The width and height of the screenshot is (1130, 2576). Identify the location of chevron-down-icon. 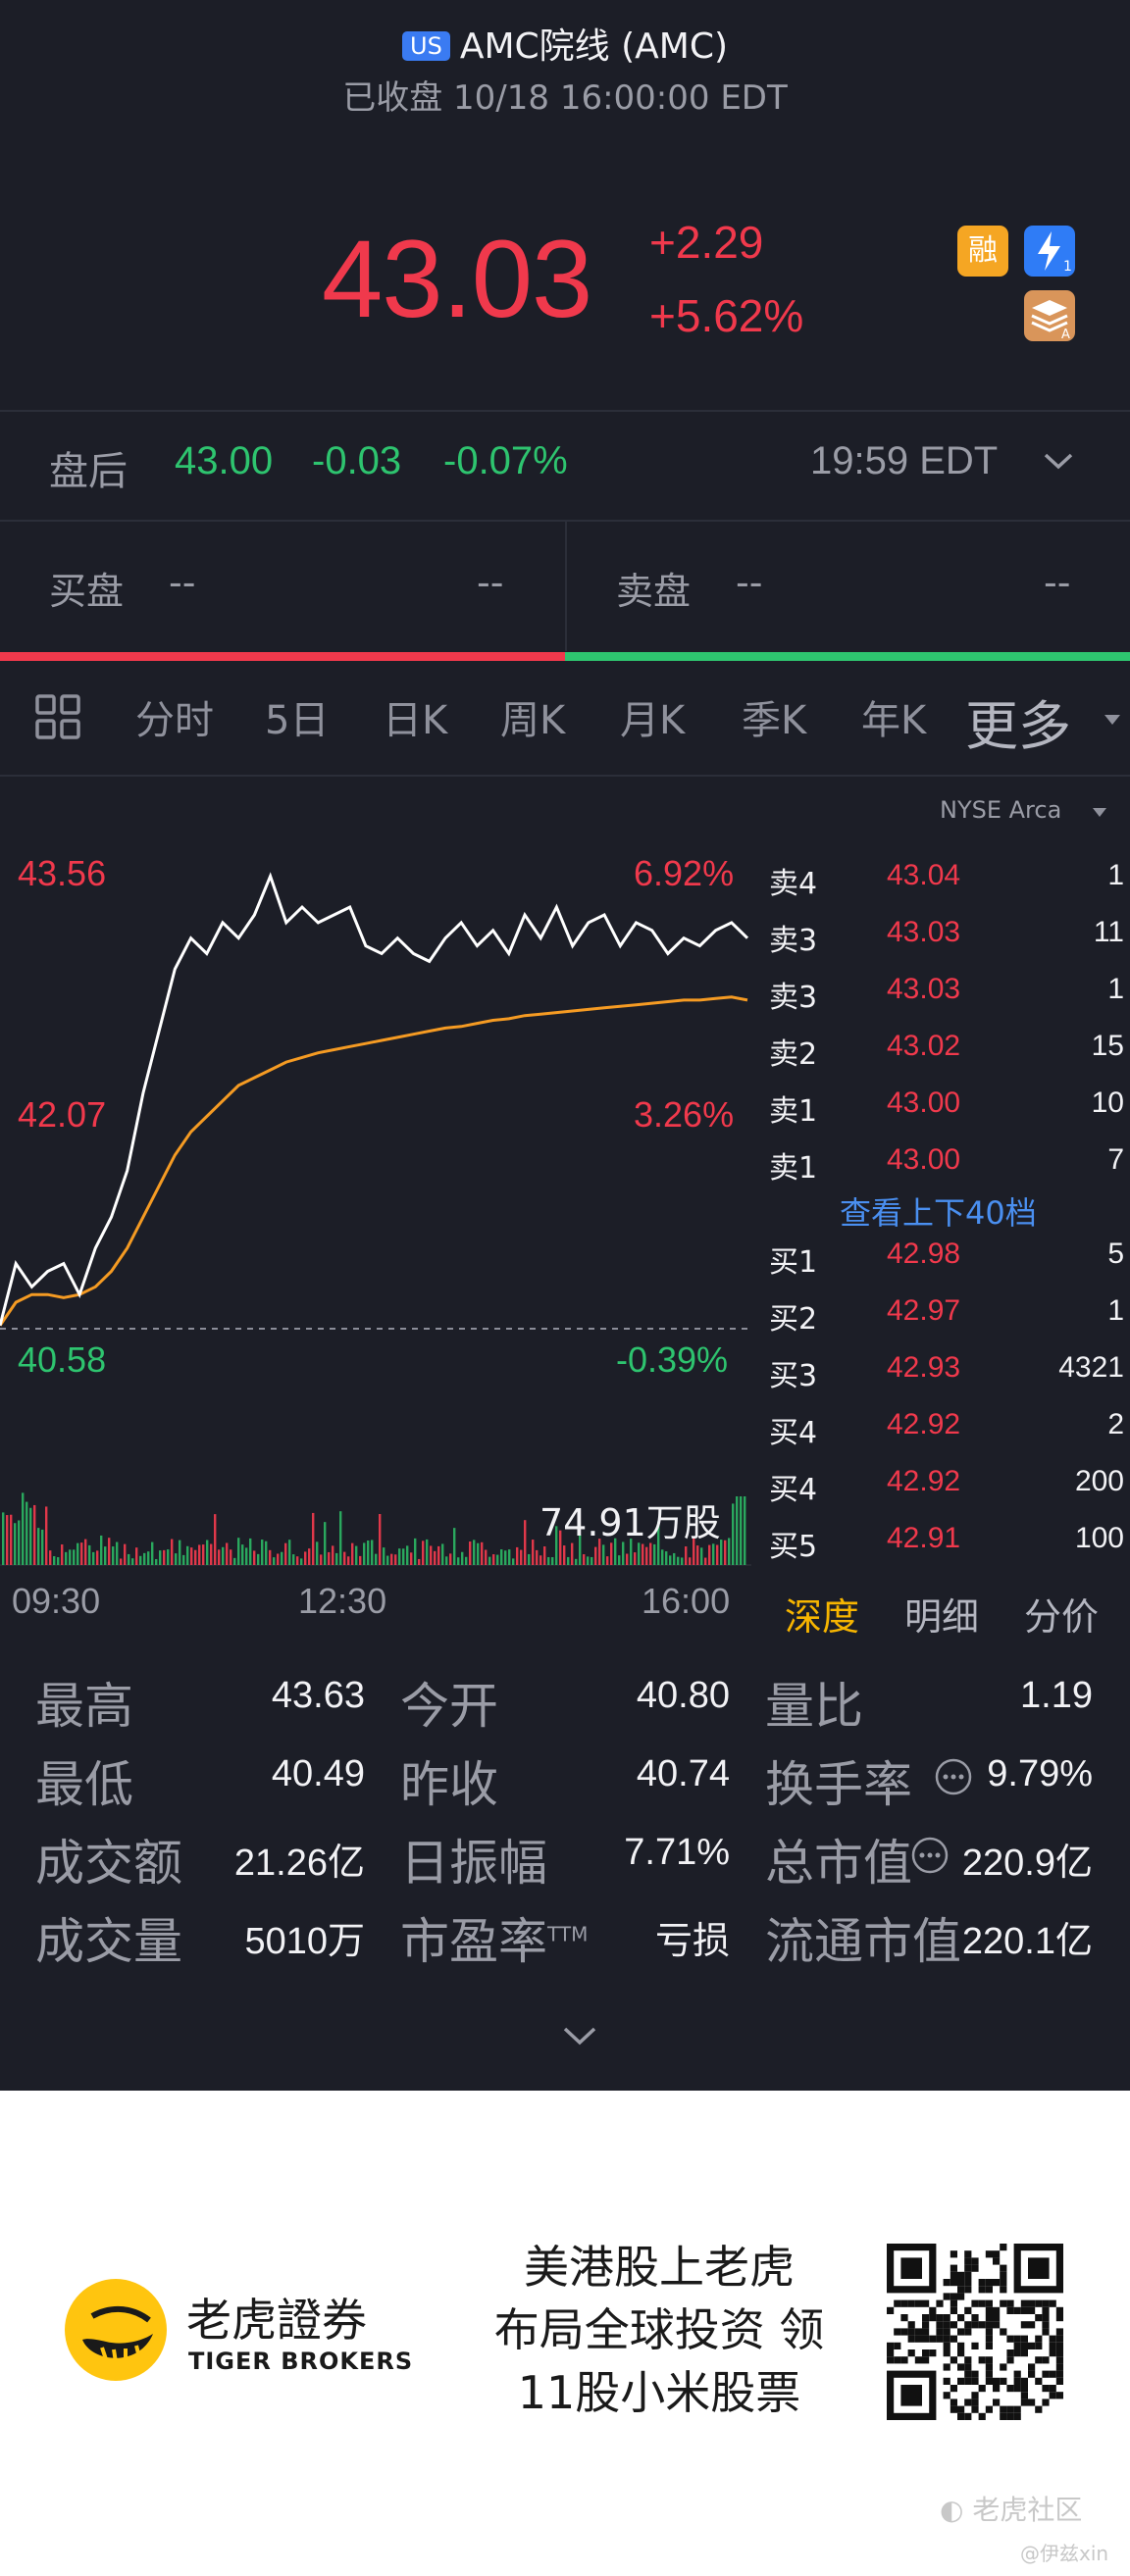
(1058, 463).